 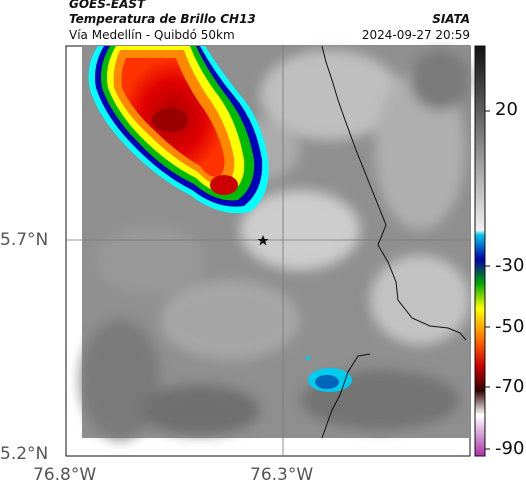 What do you see at coordinates (24, 240) in the screenshot?
I see `lat-tick-5-7: 5.7°N` at bounding box center [24, 240].